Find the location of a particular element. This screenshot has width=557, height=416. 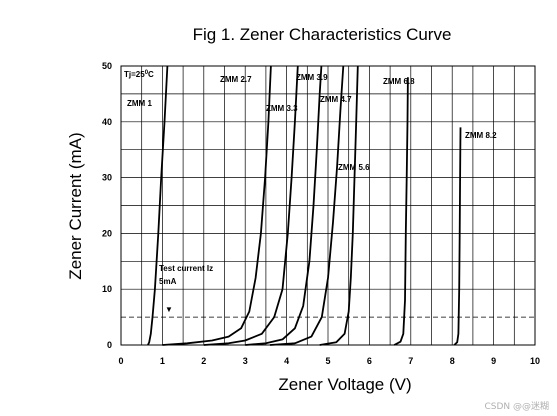

y-axis-label: Zener Current (mA) is located at coordinates (75, 205).